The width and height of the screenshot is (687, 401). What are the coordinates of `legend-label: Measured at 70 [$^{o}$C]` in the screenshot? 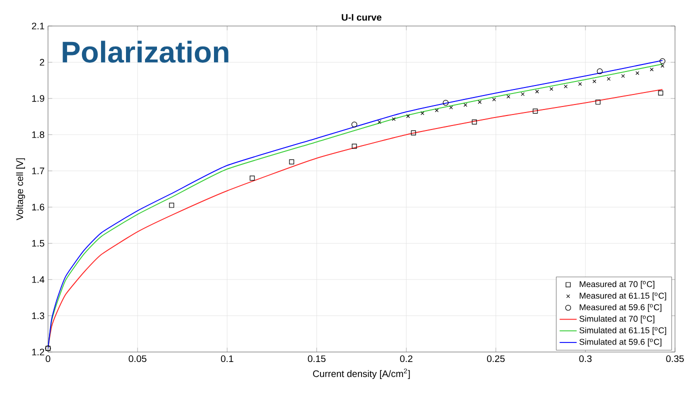 It's located at (617, 284).